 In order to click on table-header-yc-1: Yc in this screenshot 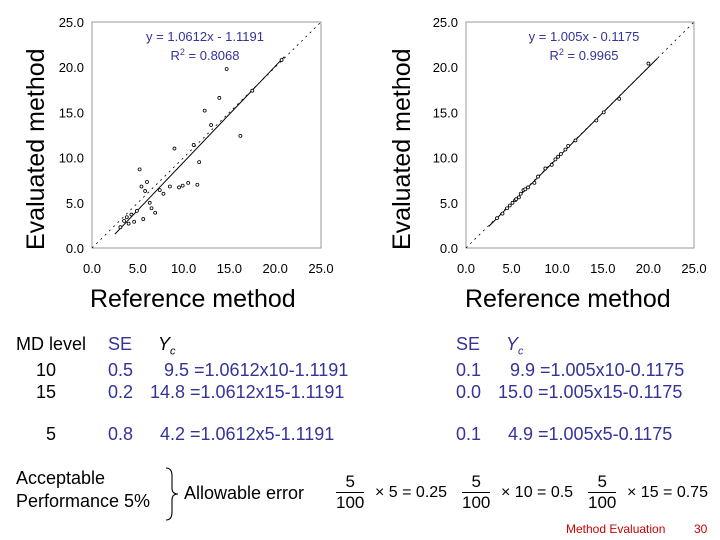, I will do `click(167, 346)`.